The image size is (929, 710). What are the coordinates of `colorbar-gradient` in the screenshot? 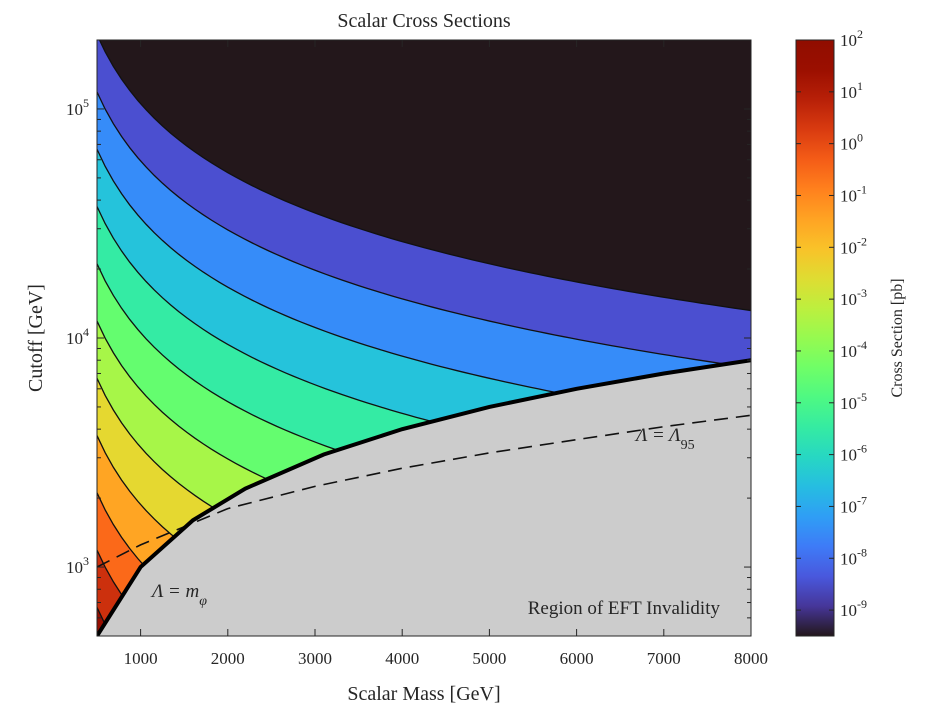 It's located at (815, 338).